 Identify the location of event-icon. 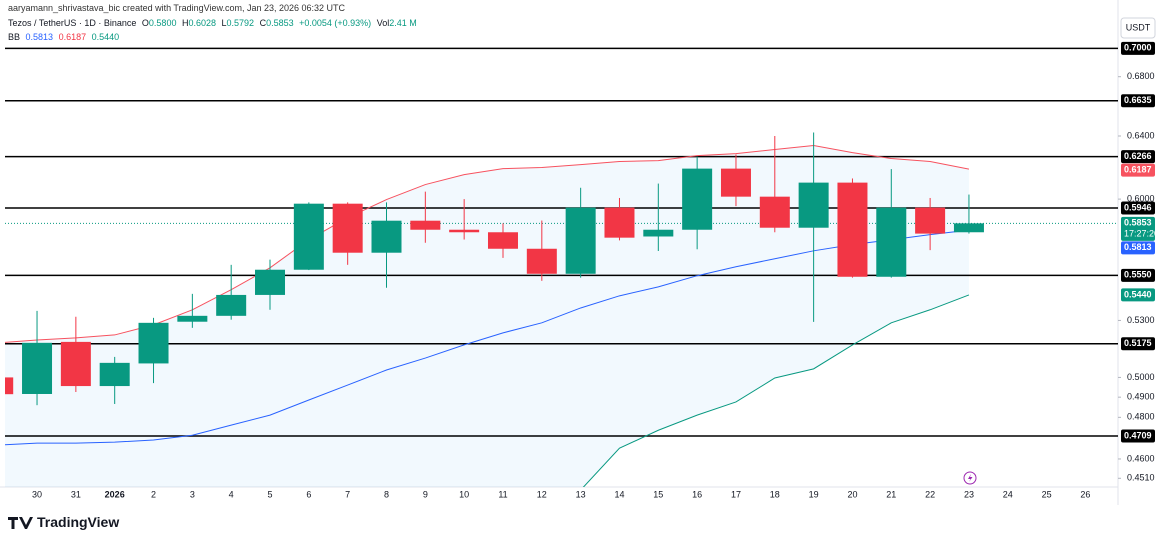
(970, 478).